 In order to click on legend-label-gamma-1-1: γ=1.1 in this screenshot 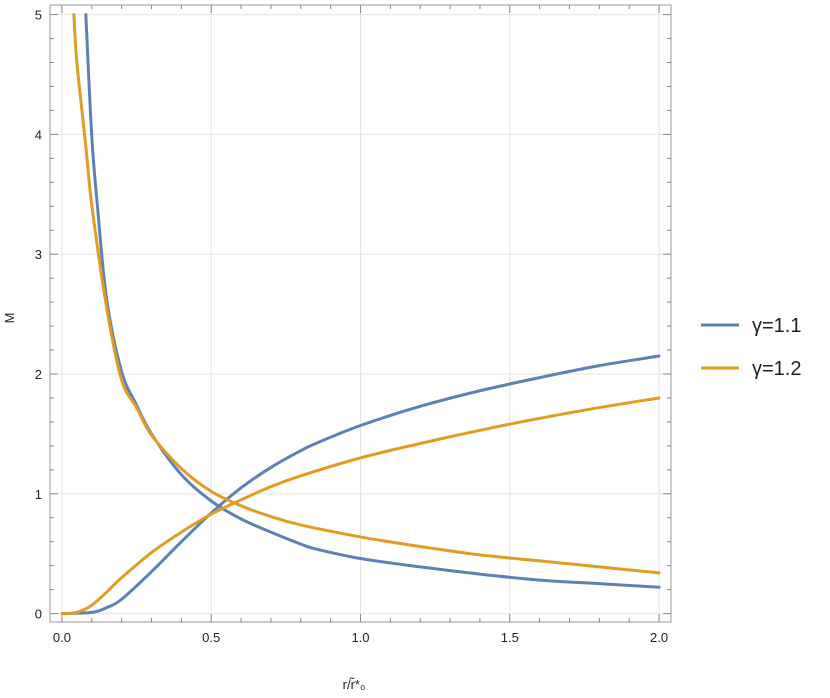, I will do `click(776, 326)`.